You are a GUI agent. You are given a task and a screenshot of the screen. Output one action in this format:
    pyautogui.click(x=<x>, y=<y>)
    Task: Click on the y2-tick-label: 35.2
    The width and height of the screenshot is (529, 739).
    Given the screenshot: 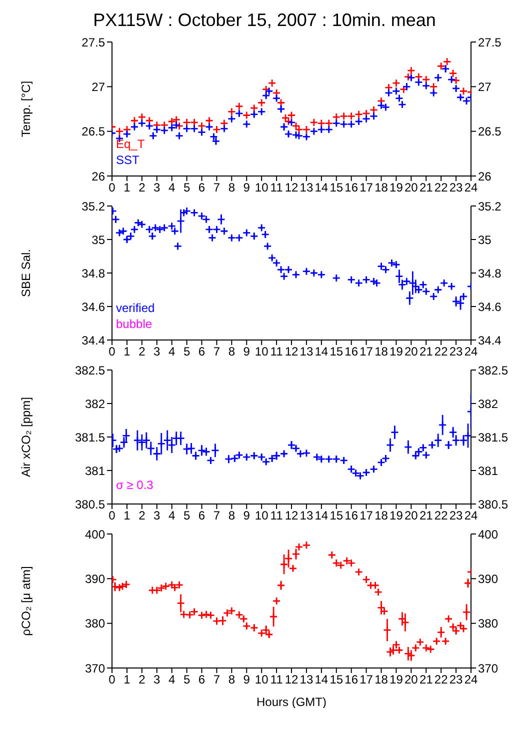 What is the action you would take?
    pyautogui.click(x=490, y=206)
    